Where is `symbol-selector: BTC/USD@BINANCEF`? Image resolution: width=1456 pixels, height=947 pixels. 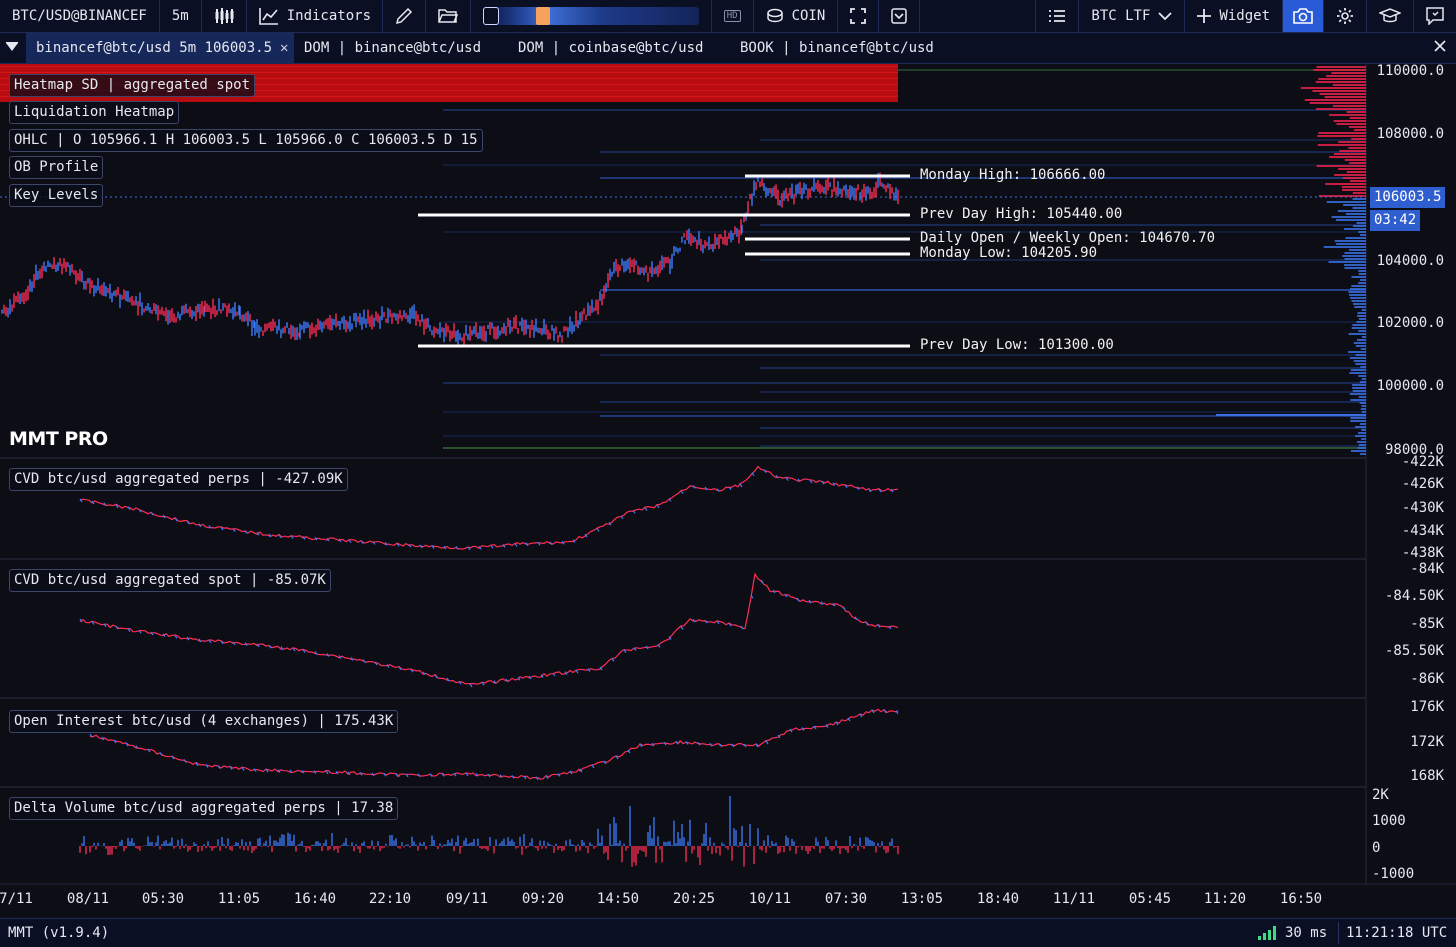
symbol-selector: BTC/USD@BINANCEF is located at coordinates (80, 16).